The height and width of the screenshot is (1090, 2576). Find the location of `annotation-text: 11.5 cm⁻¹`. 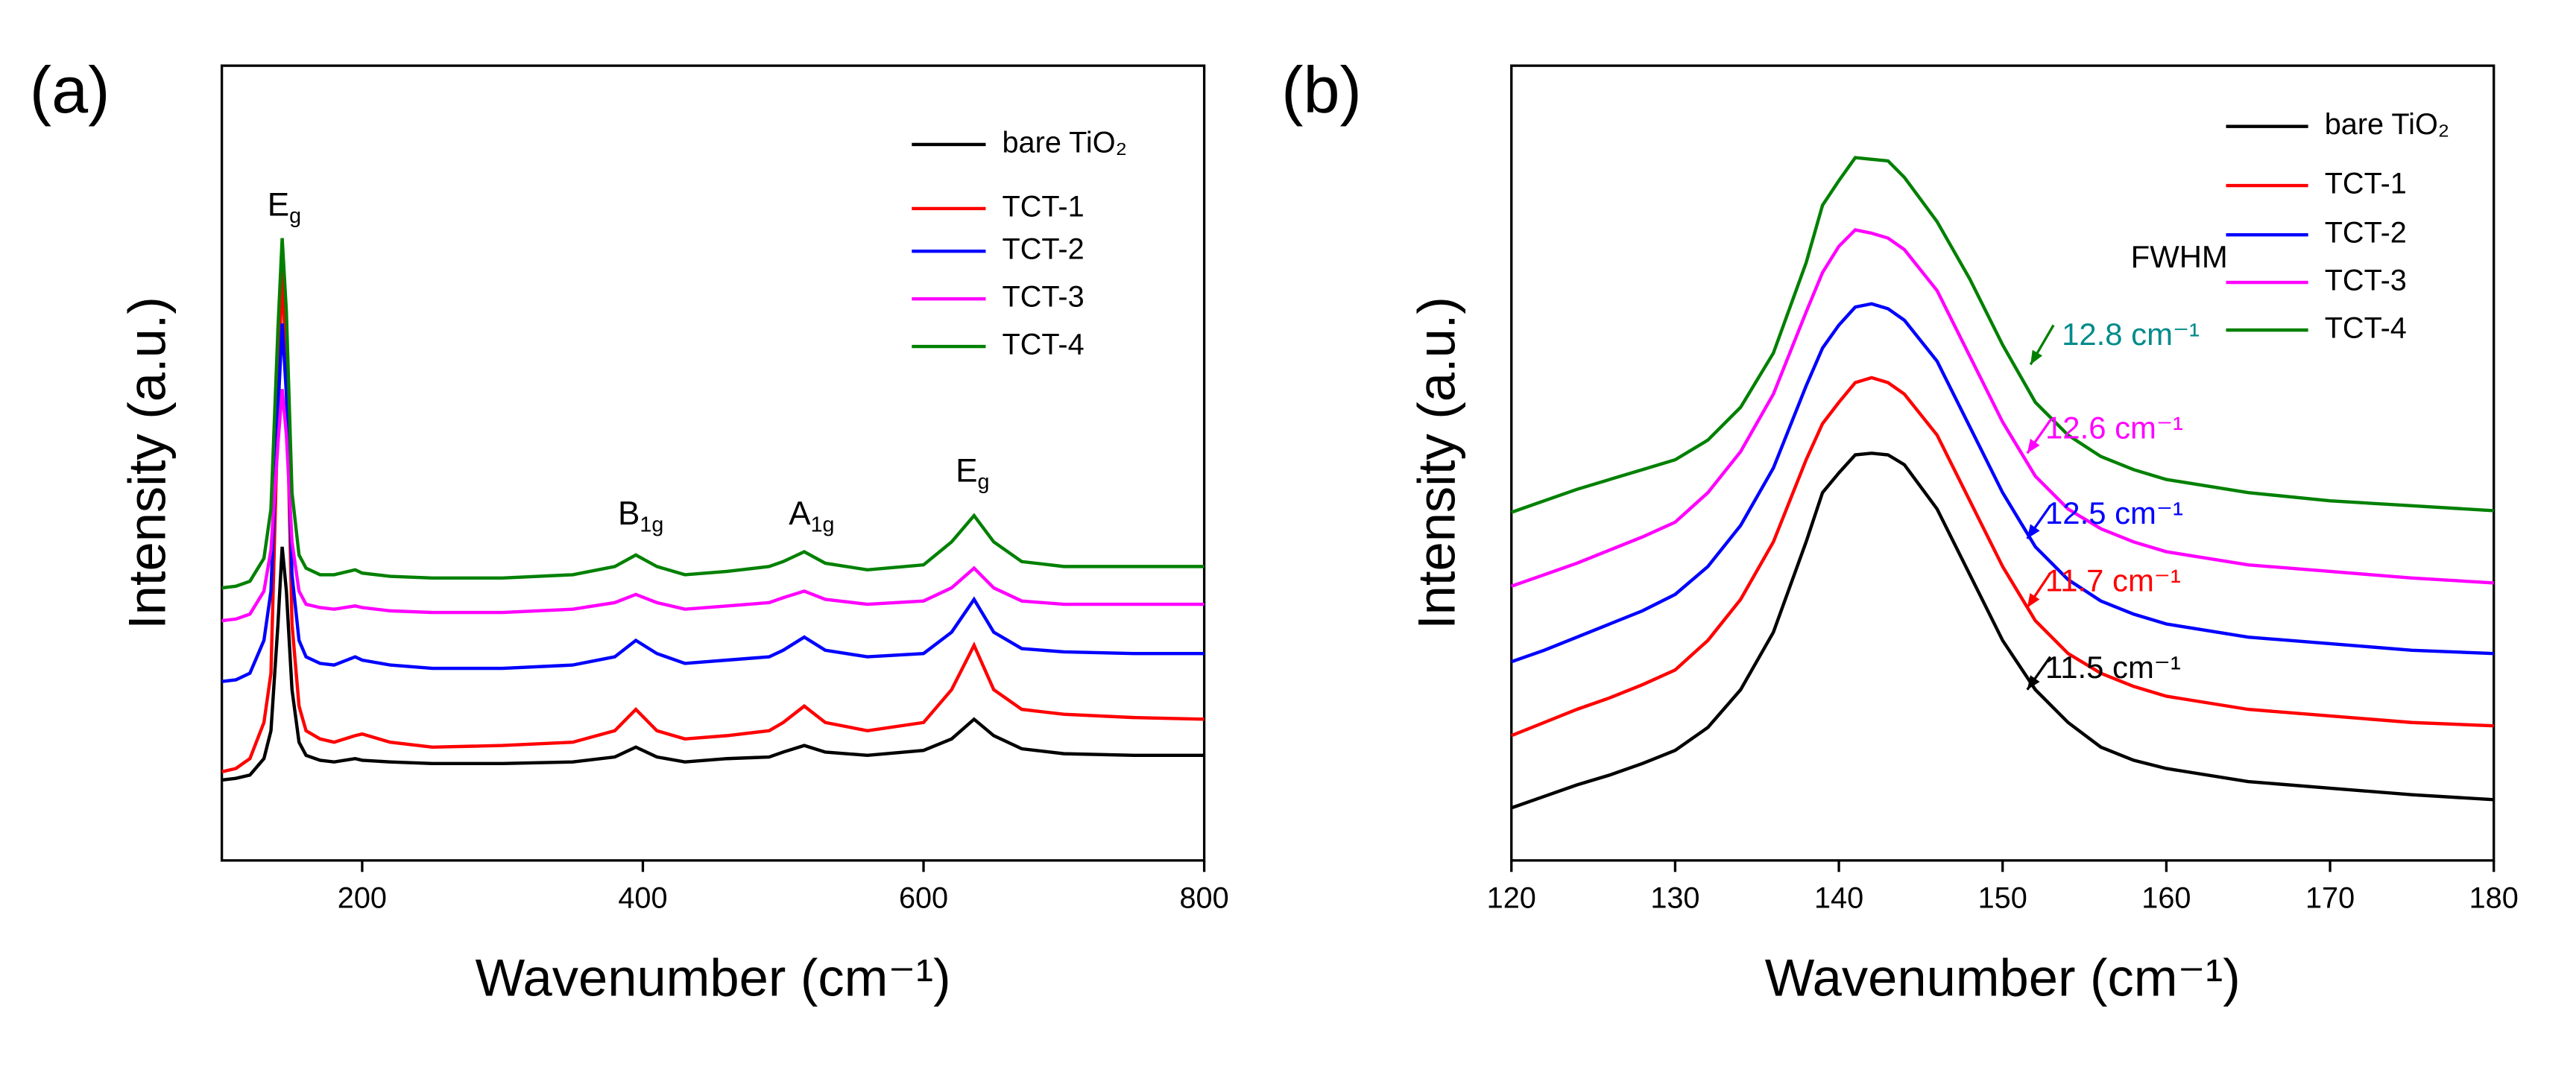

annotation-text: 11.5 cm⁻¹ is located at coordinates (2113, 668).